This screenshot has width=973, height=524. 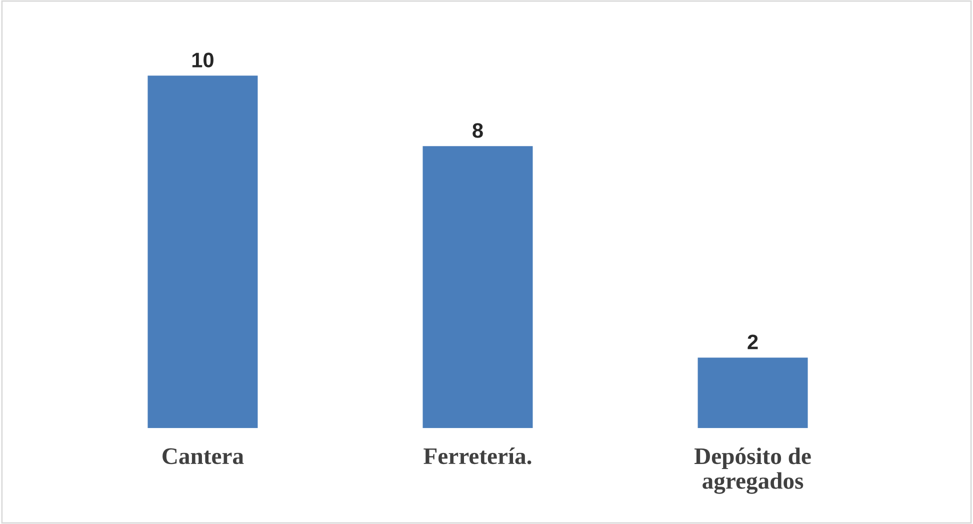 I want to click on data-label: 10, so click(x=203, y=60).